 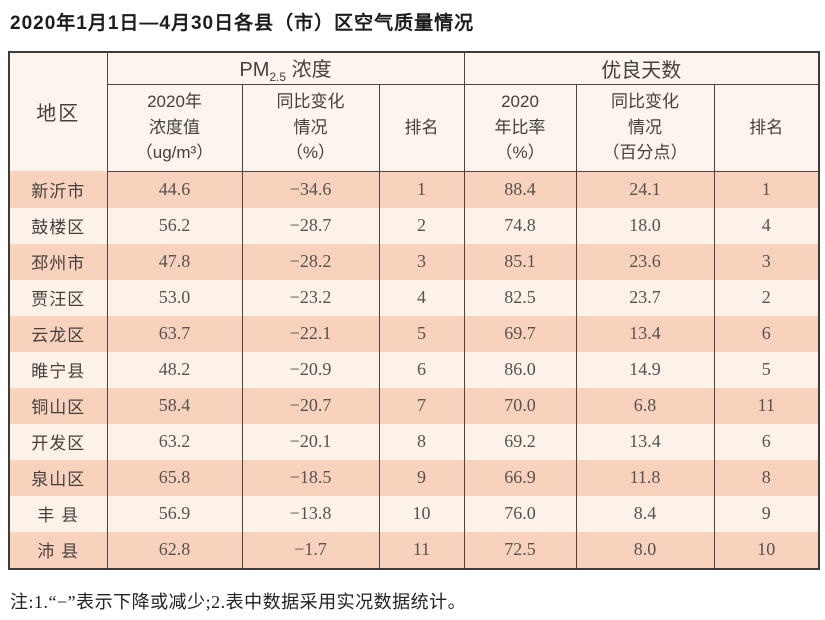 I want to click on cell-pm-rank: 1, so click(x=421, y=189).